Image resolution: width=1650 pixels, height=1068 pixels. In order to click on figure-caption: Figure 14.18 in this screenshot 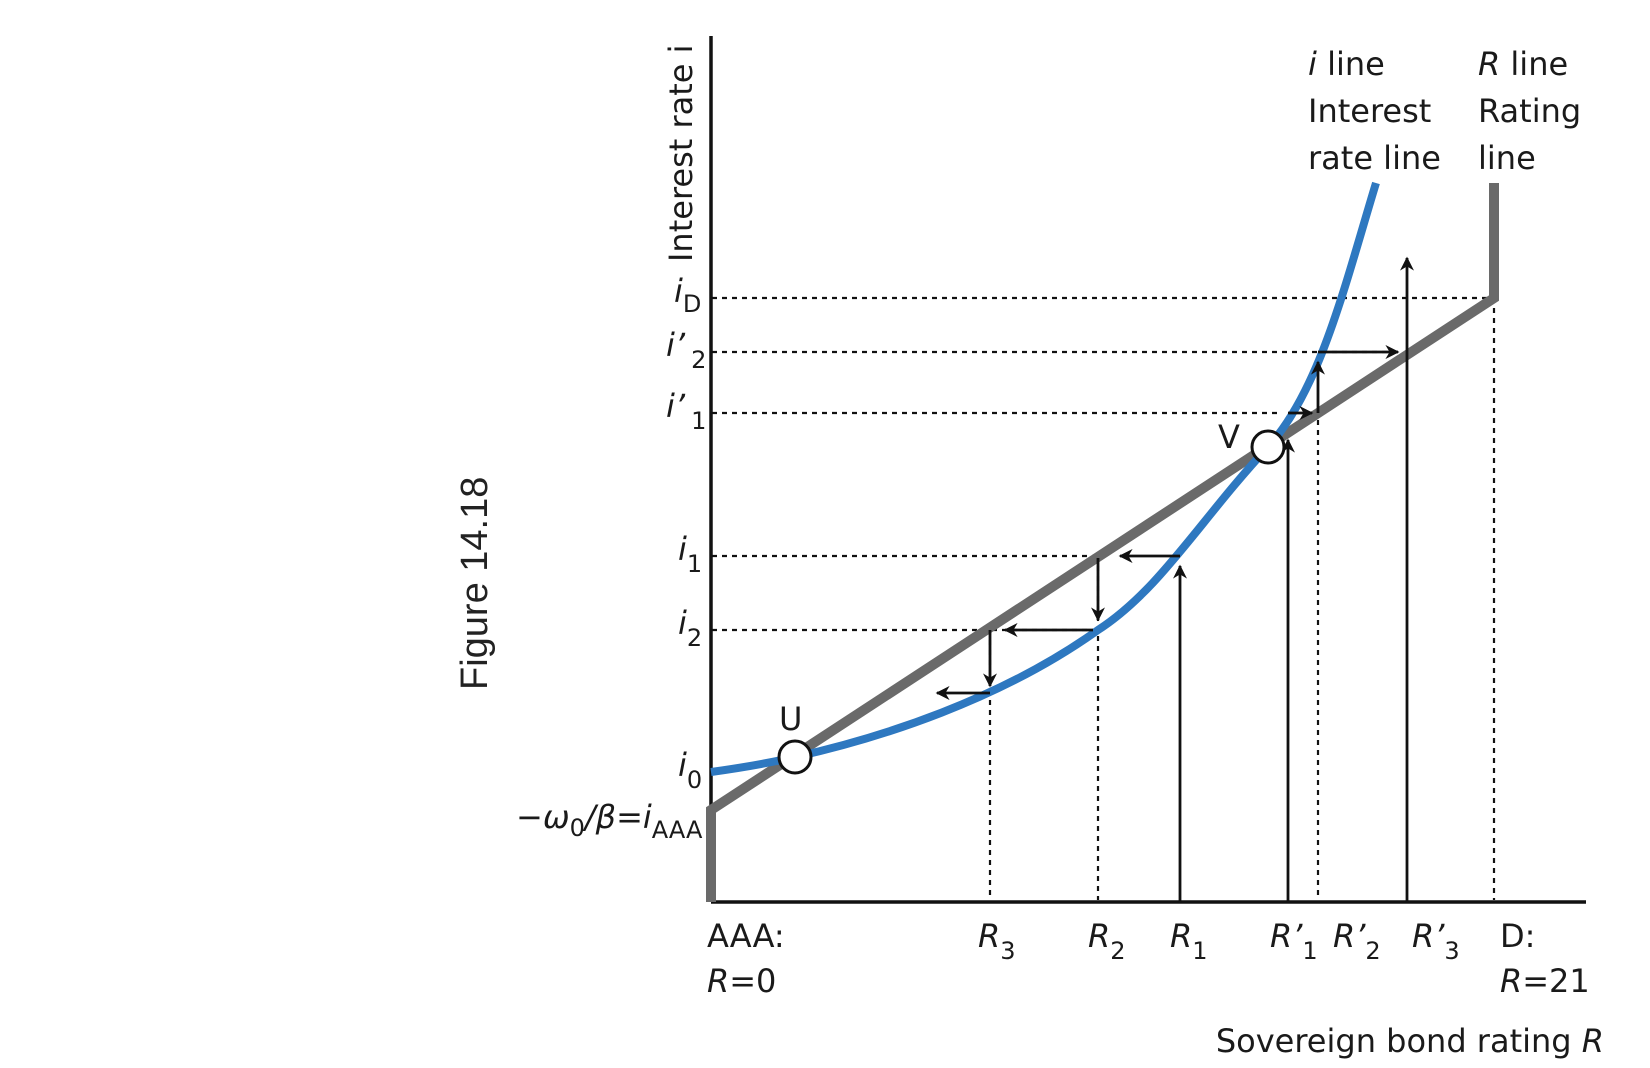, I will do `click(475, 583)`.